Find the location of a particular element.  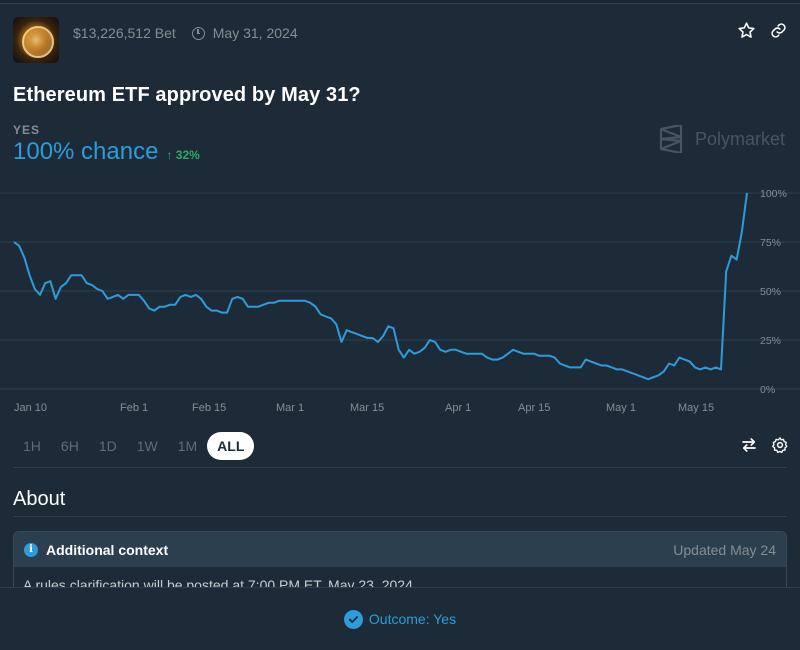

y-tick-label: 75% is located at coordinates (770, 243).